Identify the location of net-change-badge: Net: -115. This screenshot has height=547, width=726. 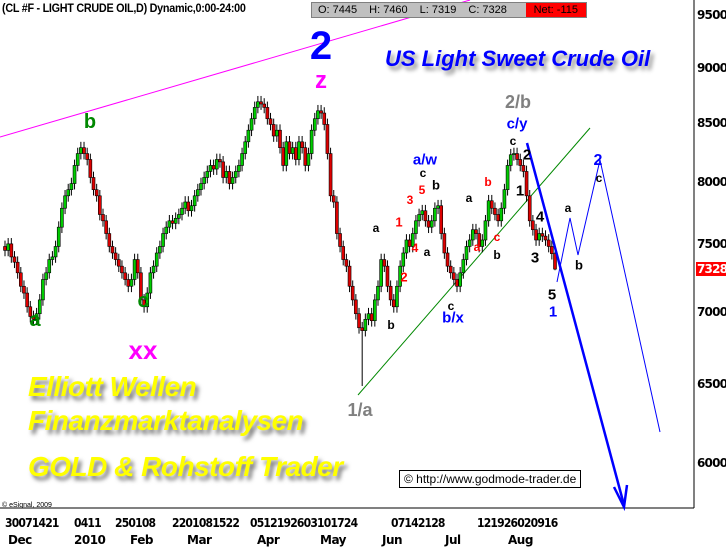
(555, 10).